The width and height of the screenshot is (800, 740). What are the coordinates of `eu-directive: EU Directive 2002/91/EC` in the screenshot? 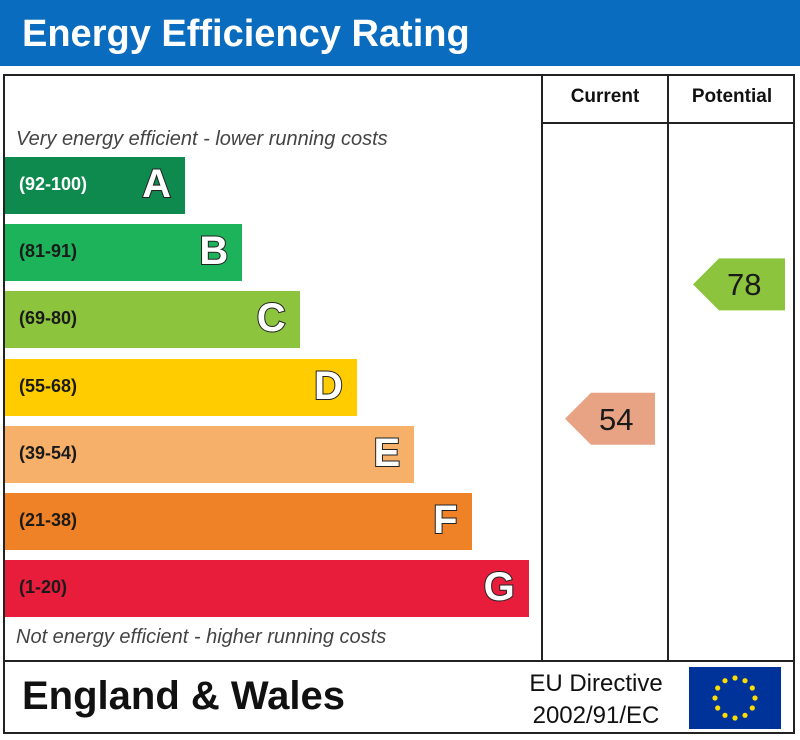 It's located at (596, 700).